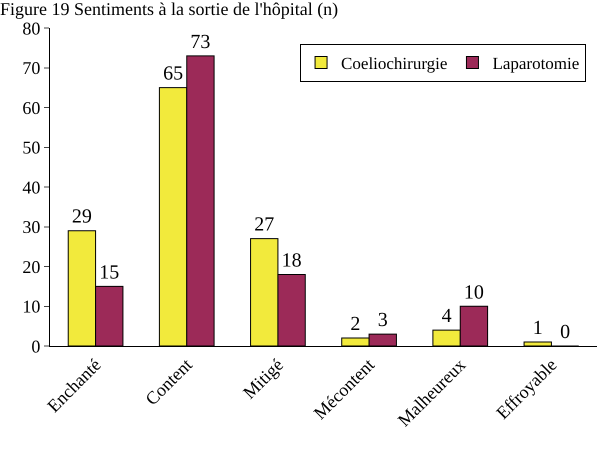 The image size is (607, 456). Describe the element at coordinates (31, 227) in the screenshot. I see `y-tick-label: 30` at that location.